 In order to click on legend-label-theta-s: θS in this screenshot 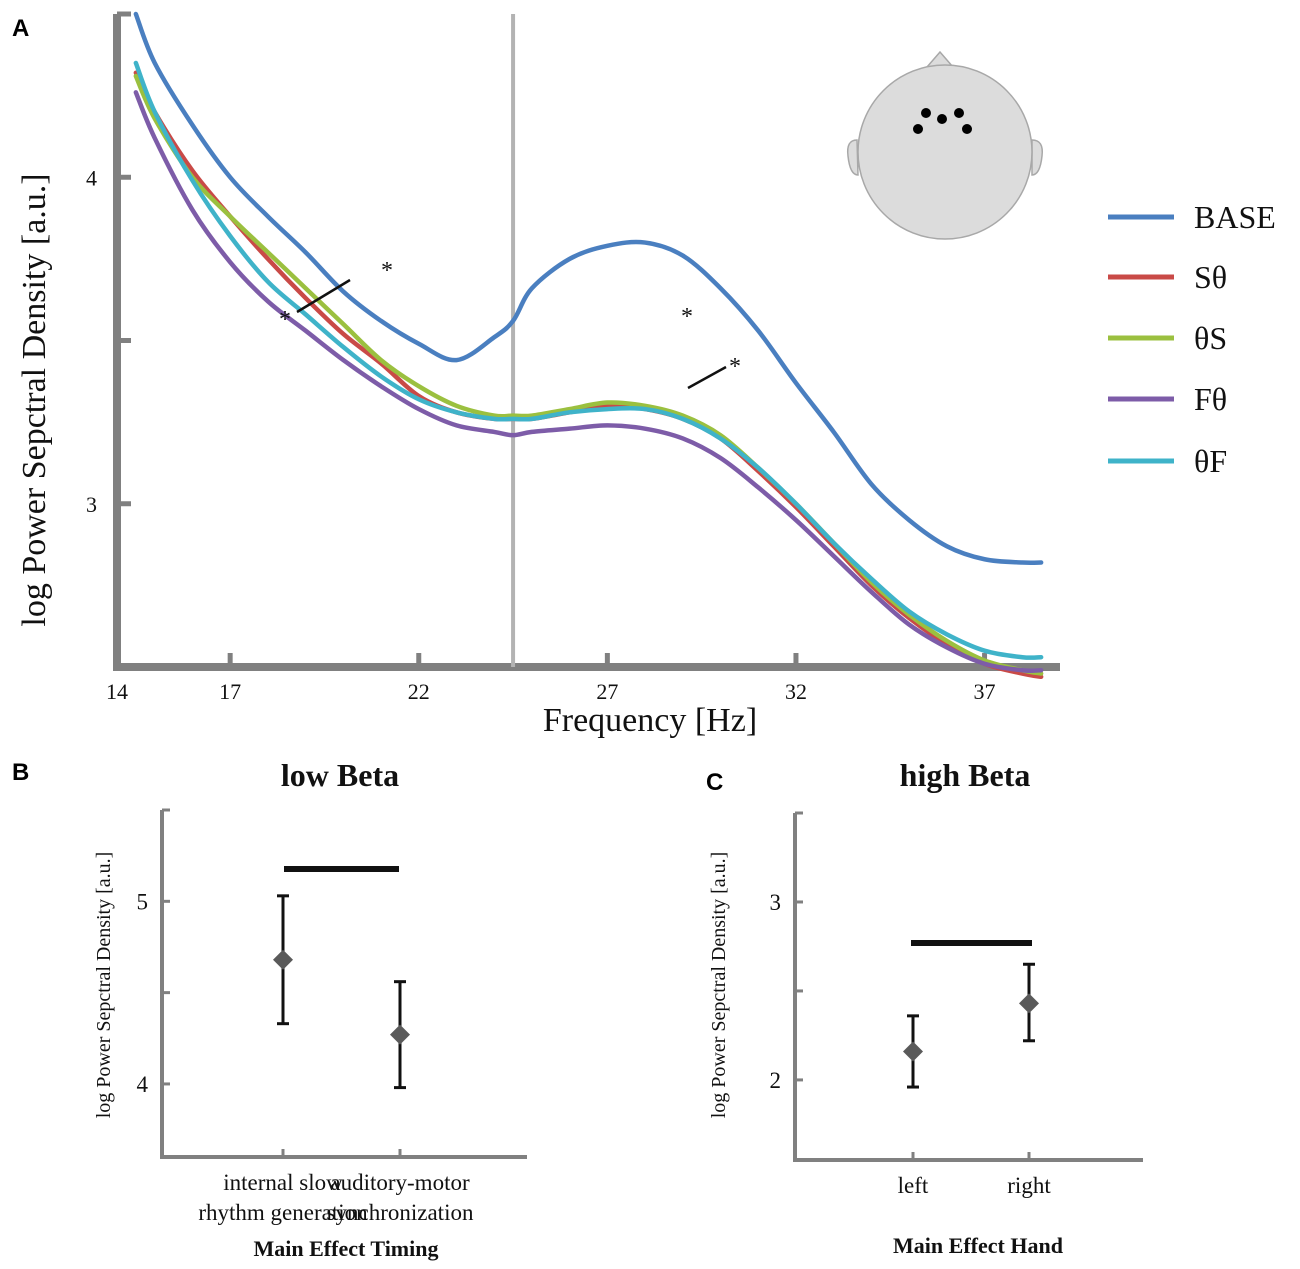, I will do `click(1210, 338)`.